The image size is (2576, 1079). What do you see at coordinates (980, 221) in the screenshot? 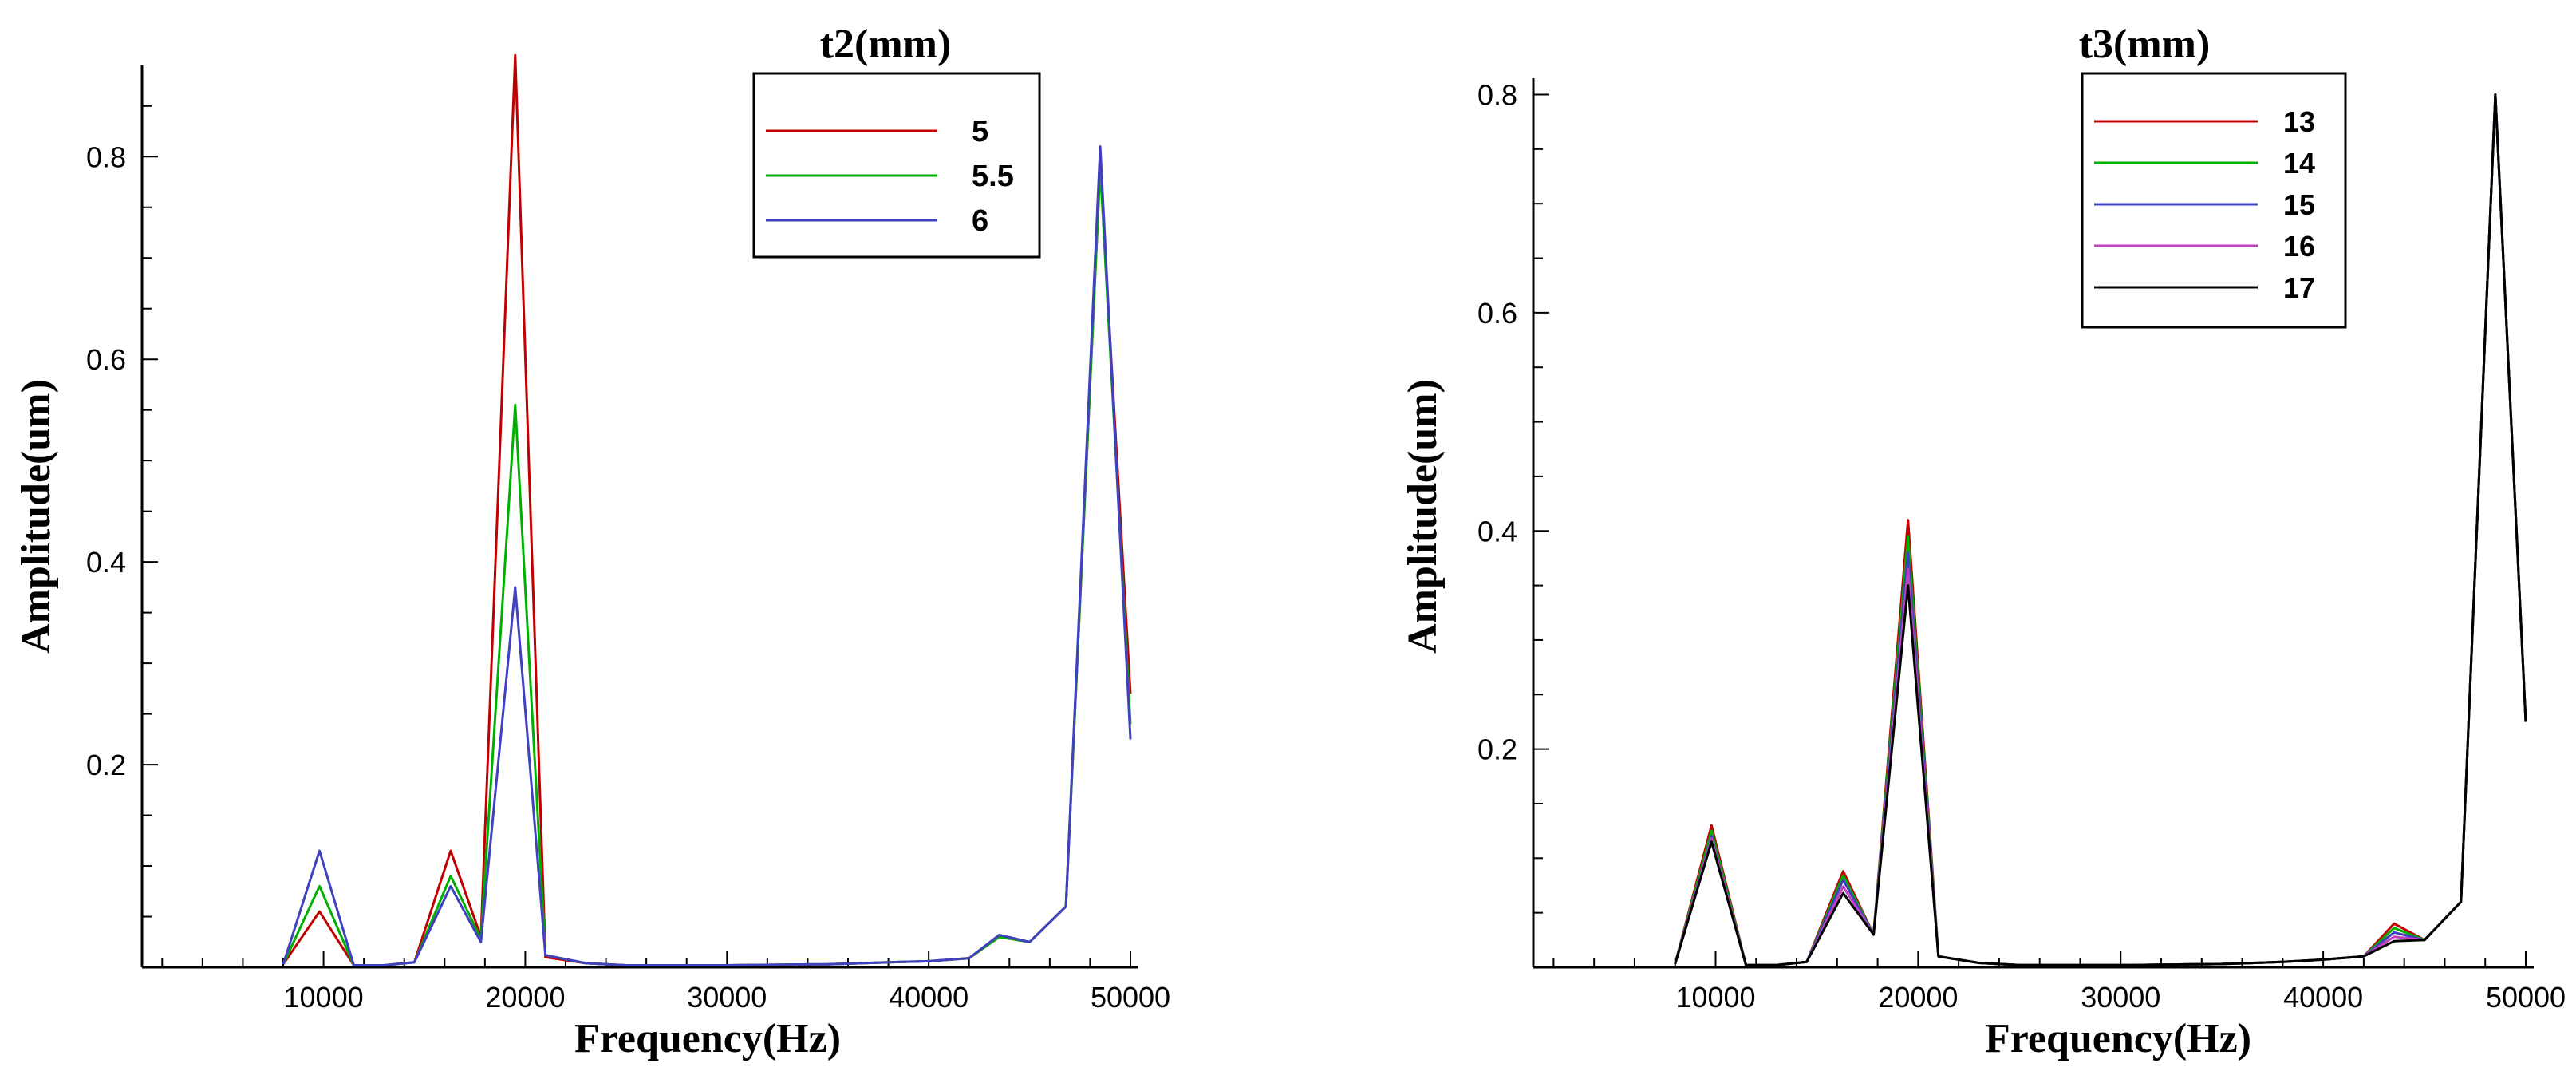
I see `legend-label-6: 6` at bounding box center [980, 221].